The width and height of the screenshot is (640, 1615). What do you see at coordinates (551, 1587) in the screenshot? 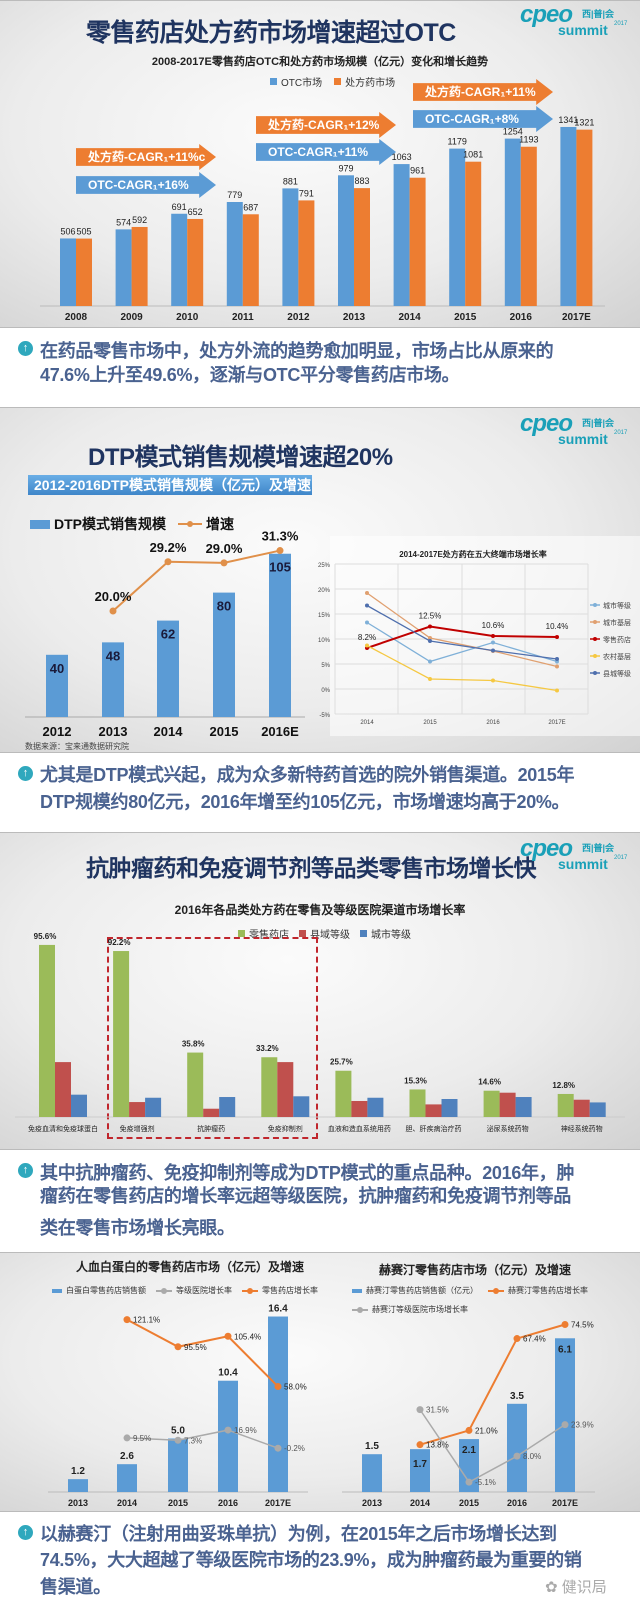
I see `wechat-icon: ✿` at bounding box center [551, 1587].